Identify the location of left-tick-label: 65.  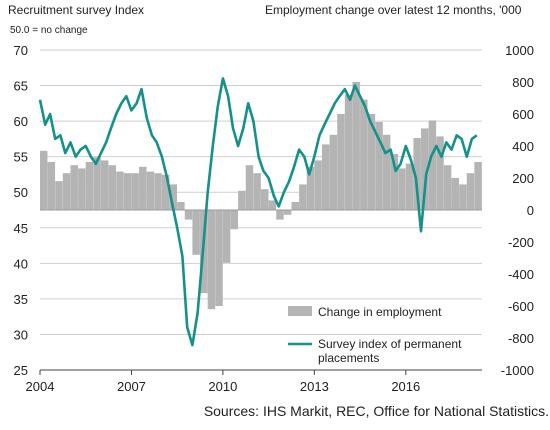
(21, 86).